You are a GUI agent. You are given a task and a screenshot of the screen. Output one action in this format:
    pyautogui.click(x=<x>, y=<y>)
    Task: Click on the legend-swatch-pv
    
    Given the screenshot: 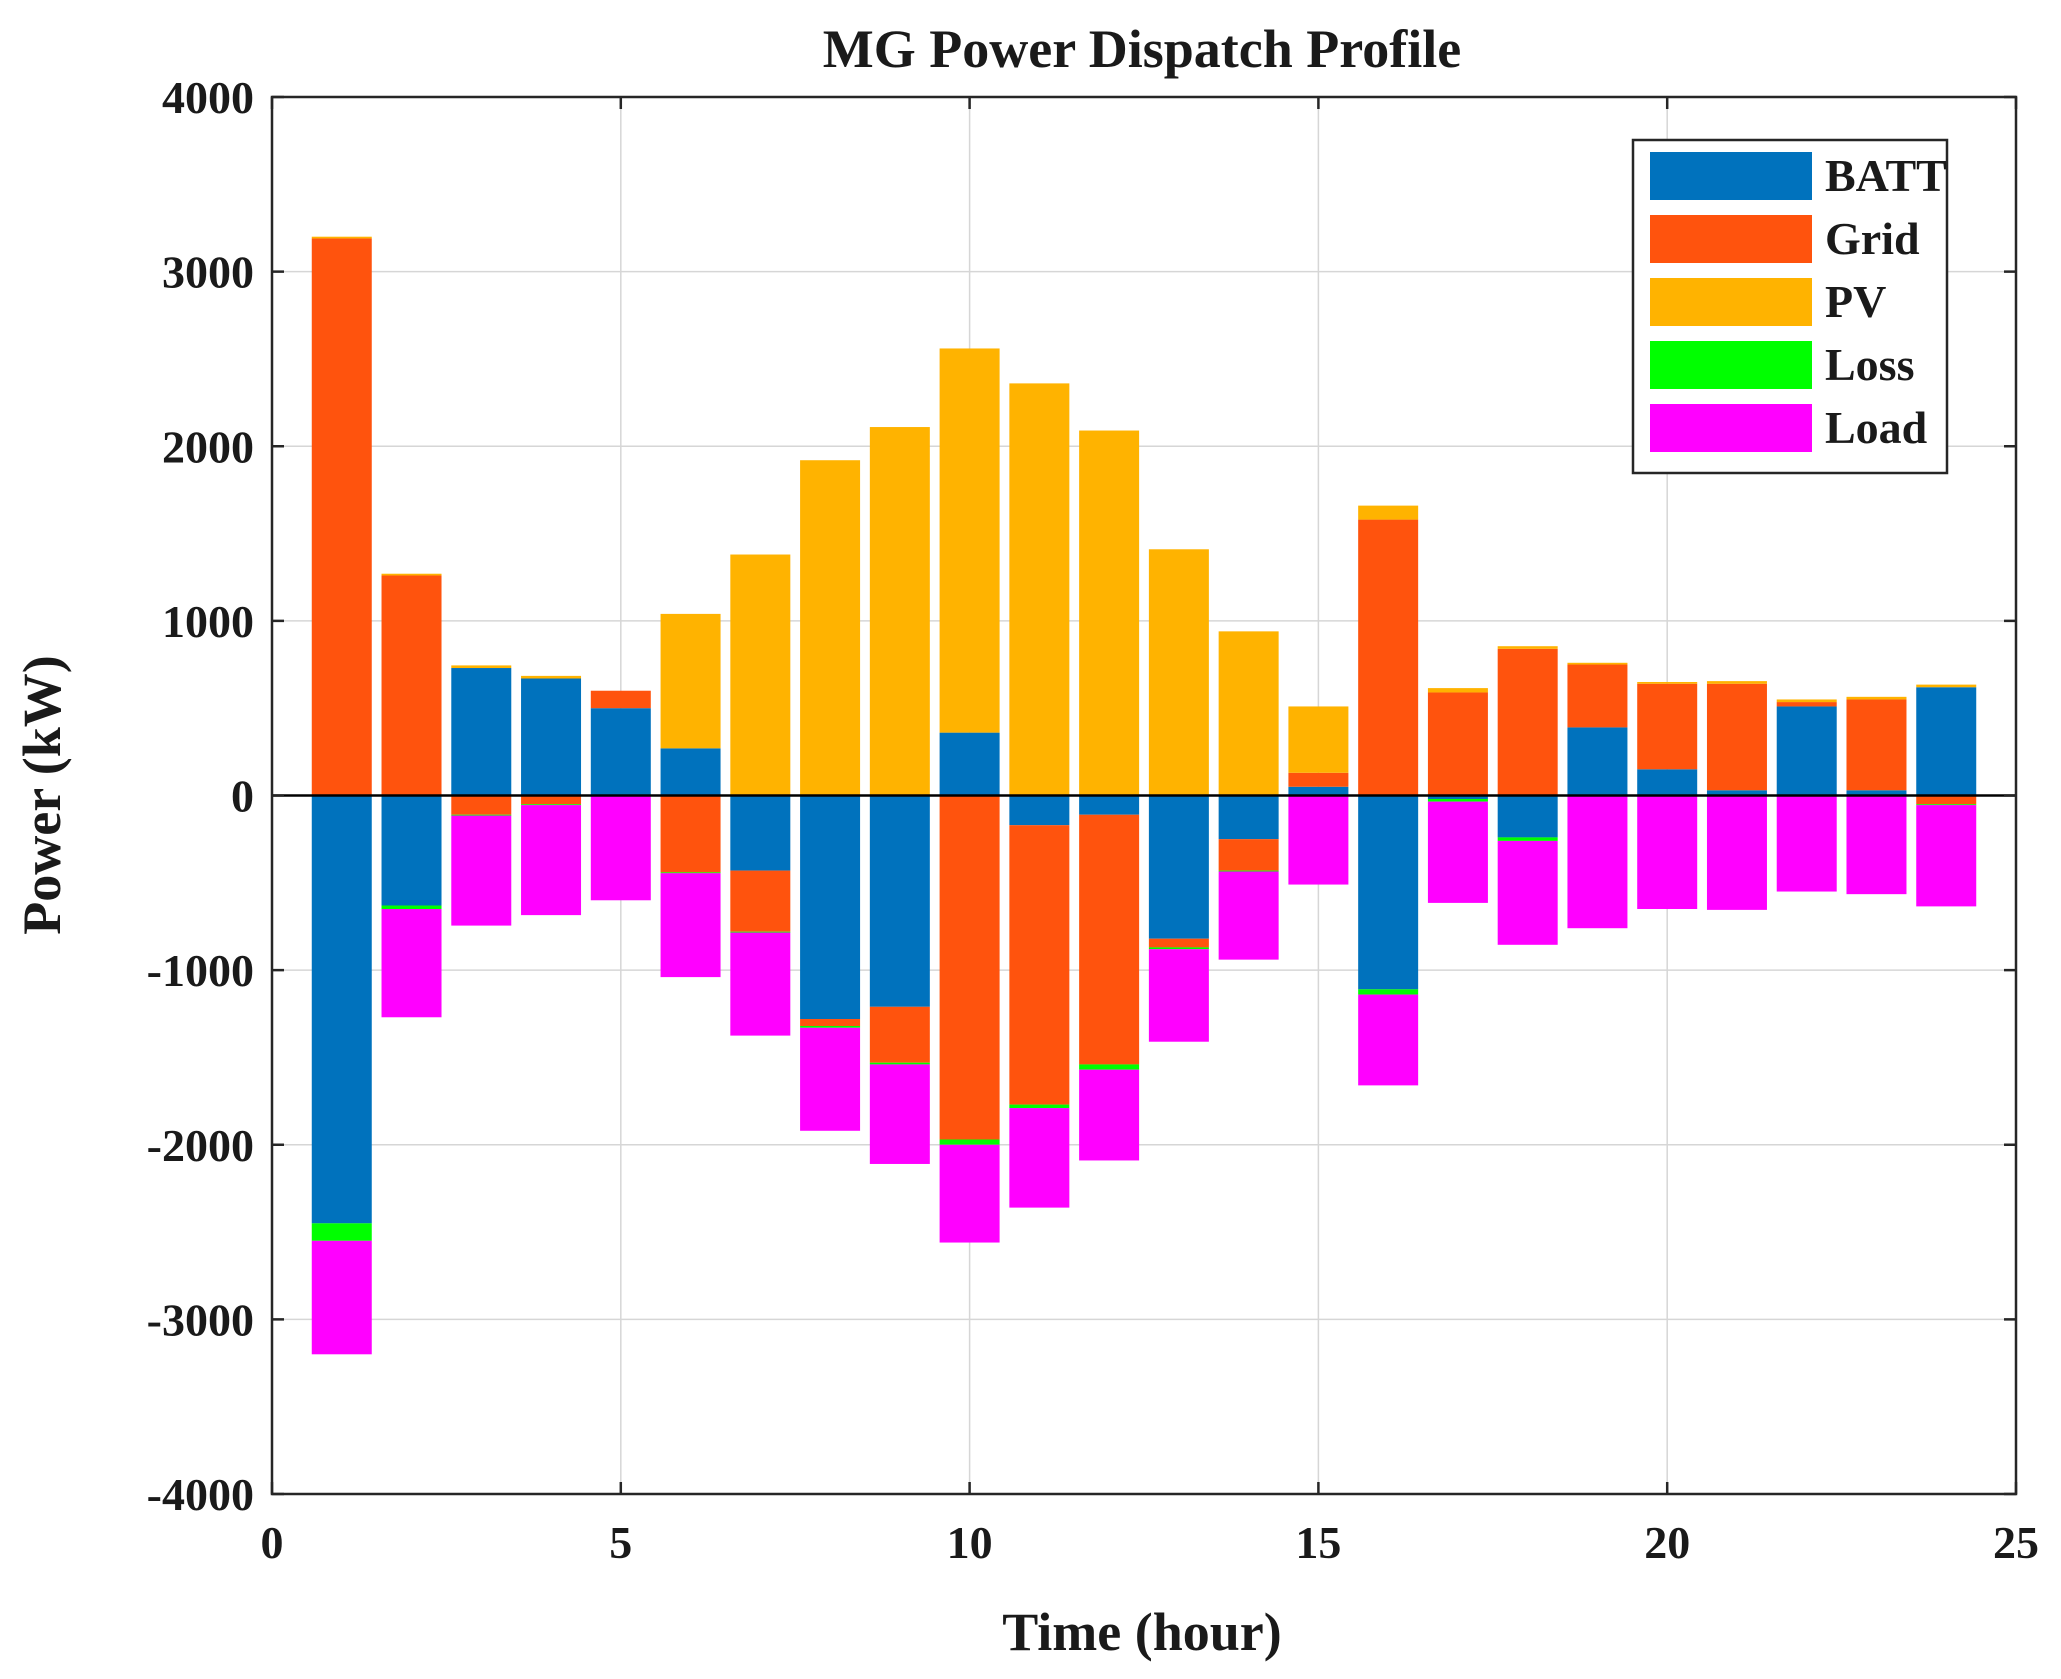 What is the action you would take?
    pyautogui.click(x=1731, y=302)
    